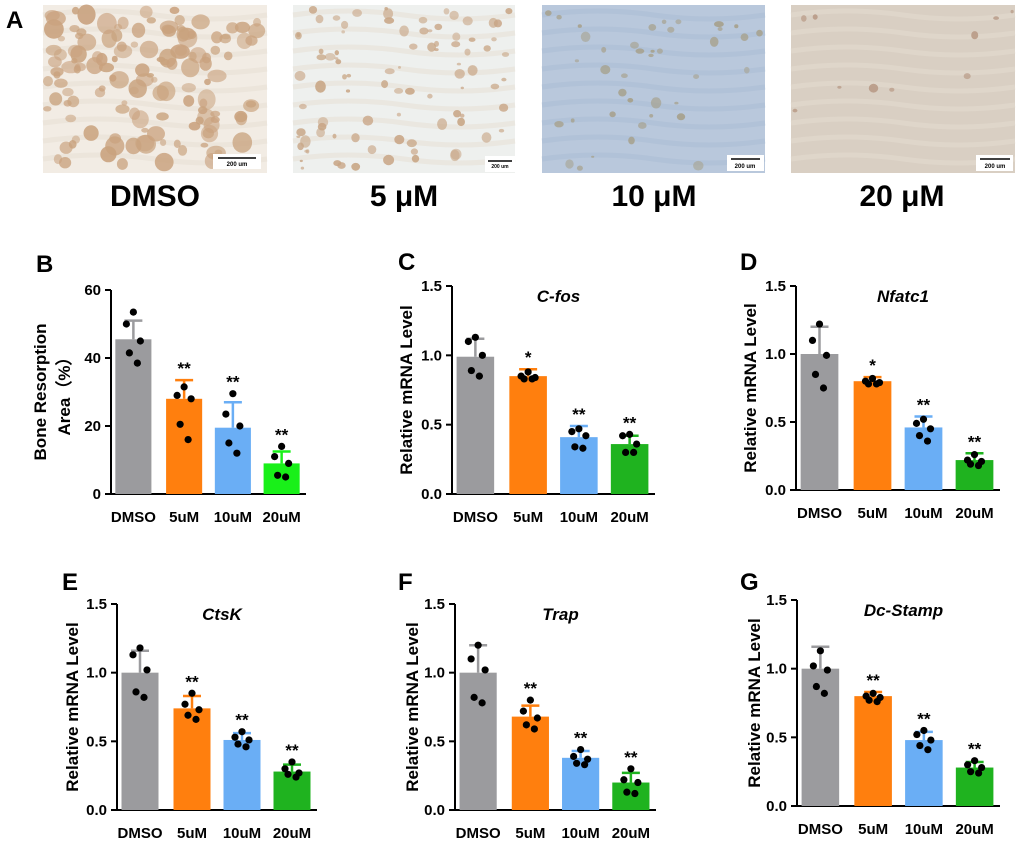  What do you see at coordinates (96, 810) in the screenshot?
I see `y-tick-label: 0.0` at bounding box center [96, 810].